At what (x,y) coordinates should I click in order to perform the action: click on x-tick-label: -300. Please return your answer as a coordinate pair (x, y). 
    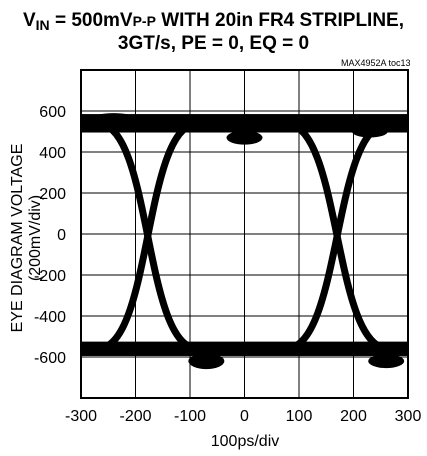
    Looking at the image, I should click on (81, 416).